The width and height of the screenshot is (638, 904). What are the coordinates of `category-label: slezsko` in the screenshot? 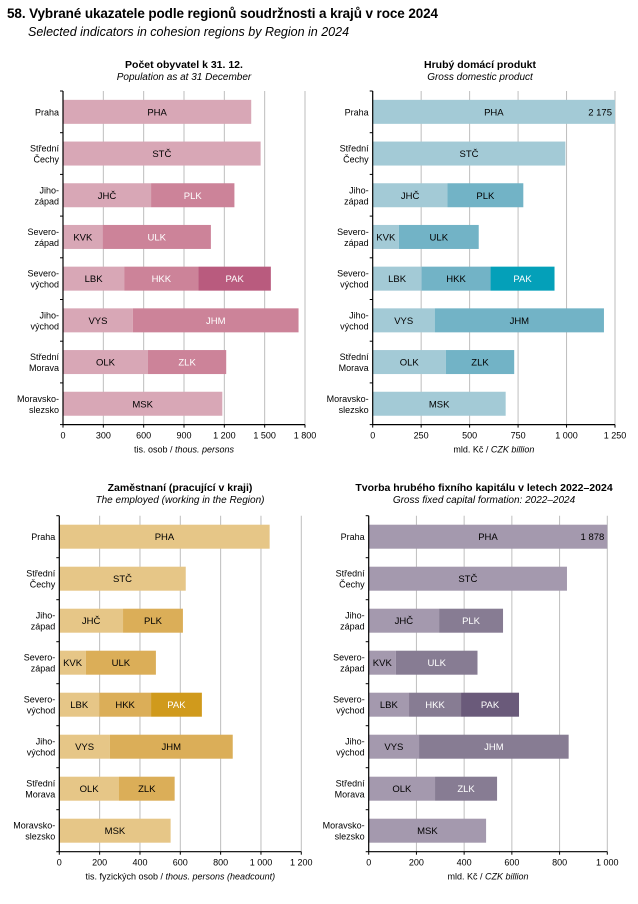 It's located at (350, 837).